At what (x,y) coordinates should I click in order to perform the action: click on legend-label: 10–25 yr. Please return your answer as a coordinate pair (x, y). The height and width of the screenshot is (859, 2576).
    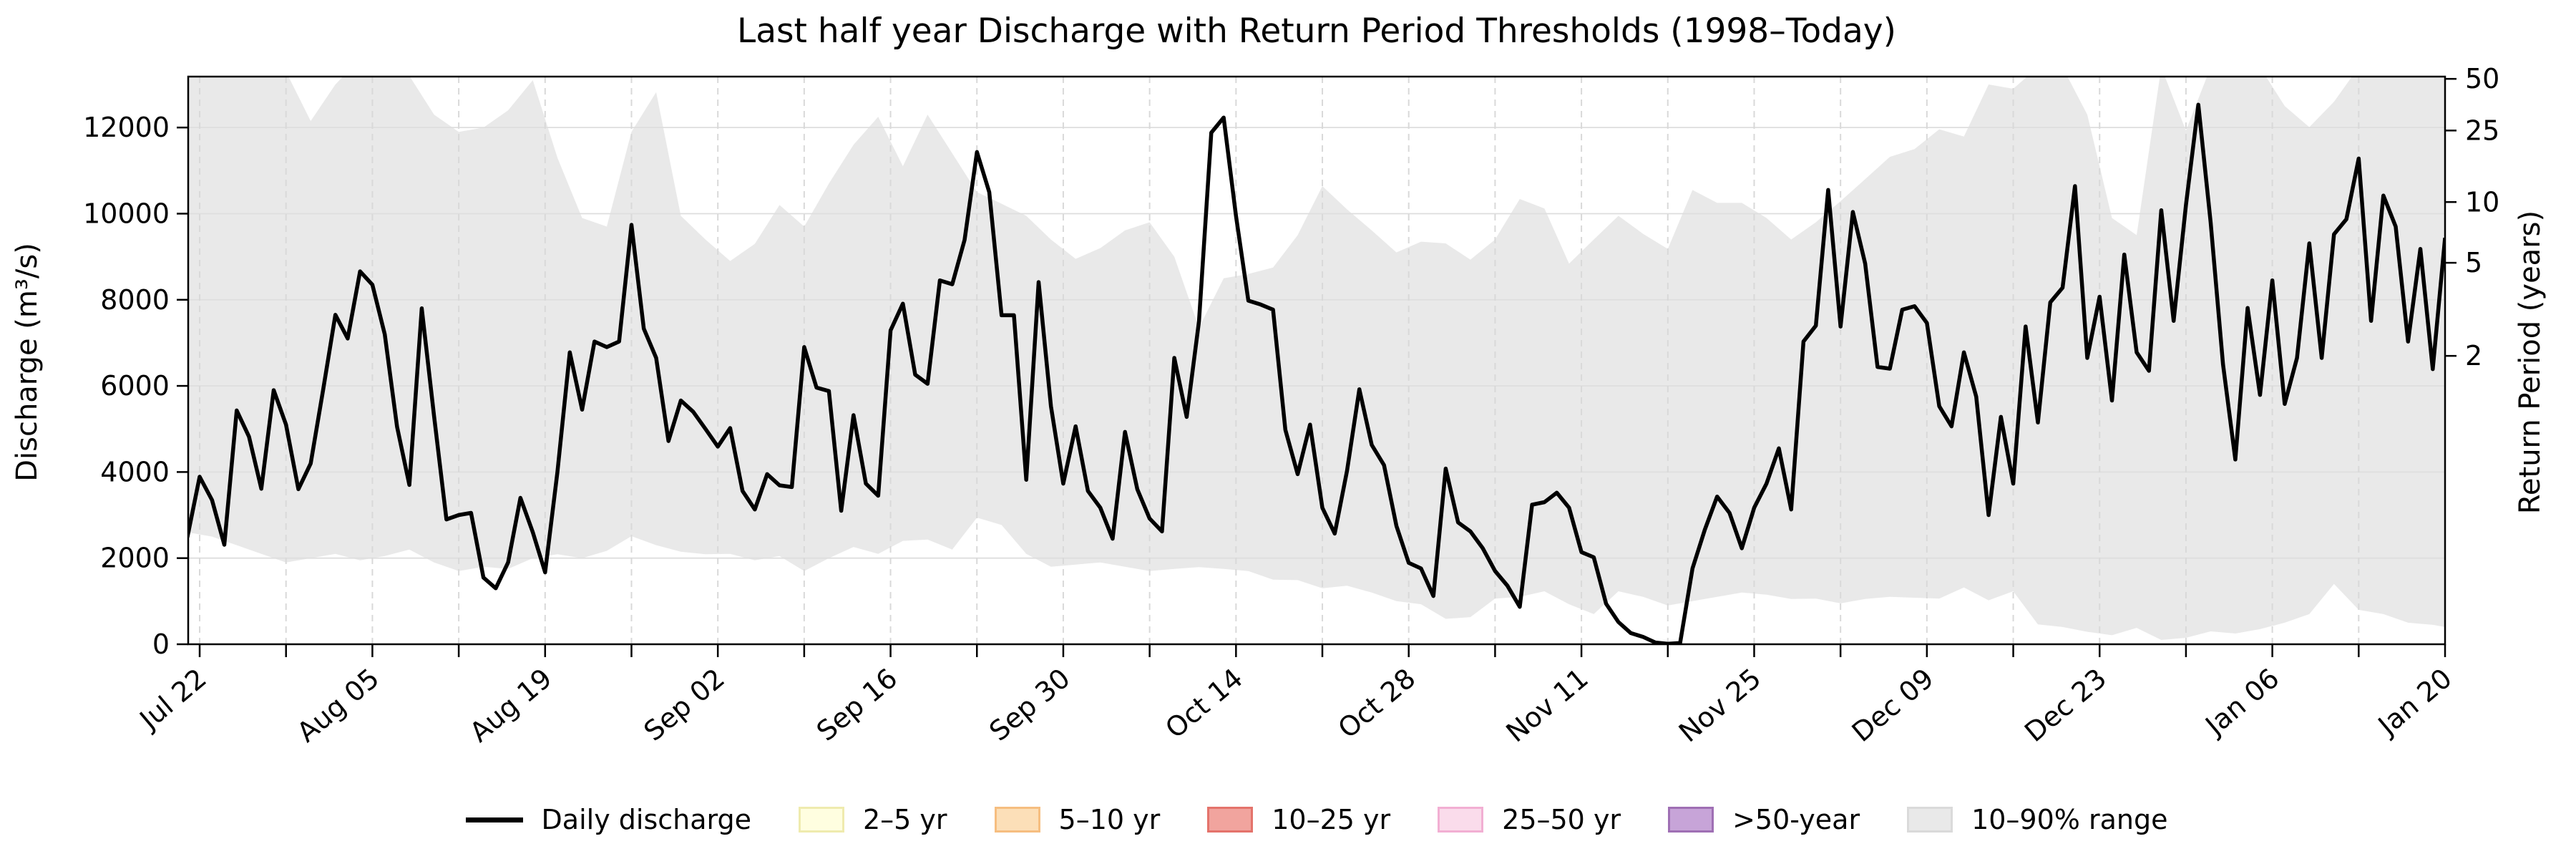
    Looking at the image, I should click on (1331, 819).